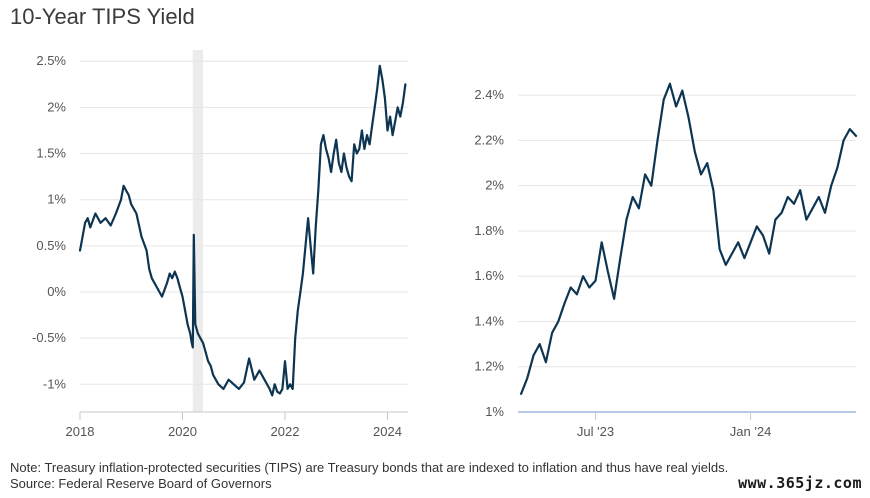  I want to click on x-tick-label: Jan '24, so click(751, 431).